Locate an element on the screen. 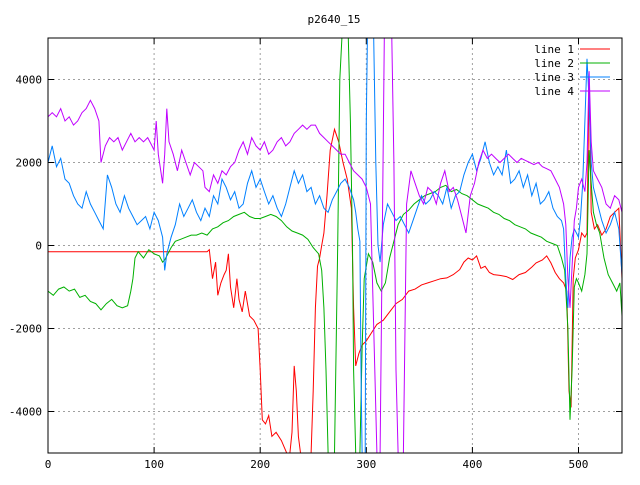  x-tick-label: 0 is located at coordinates (48, 464).